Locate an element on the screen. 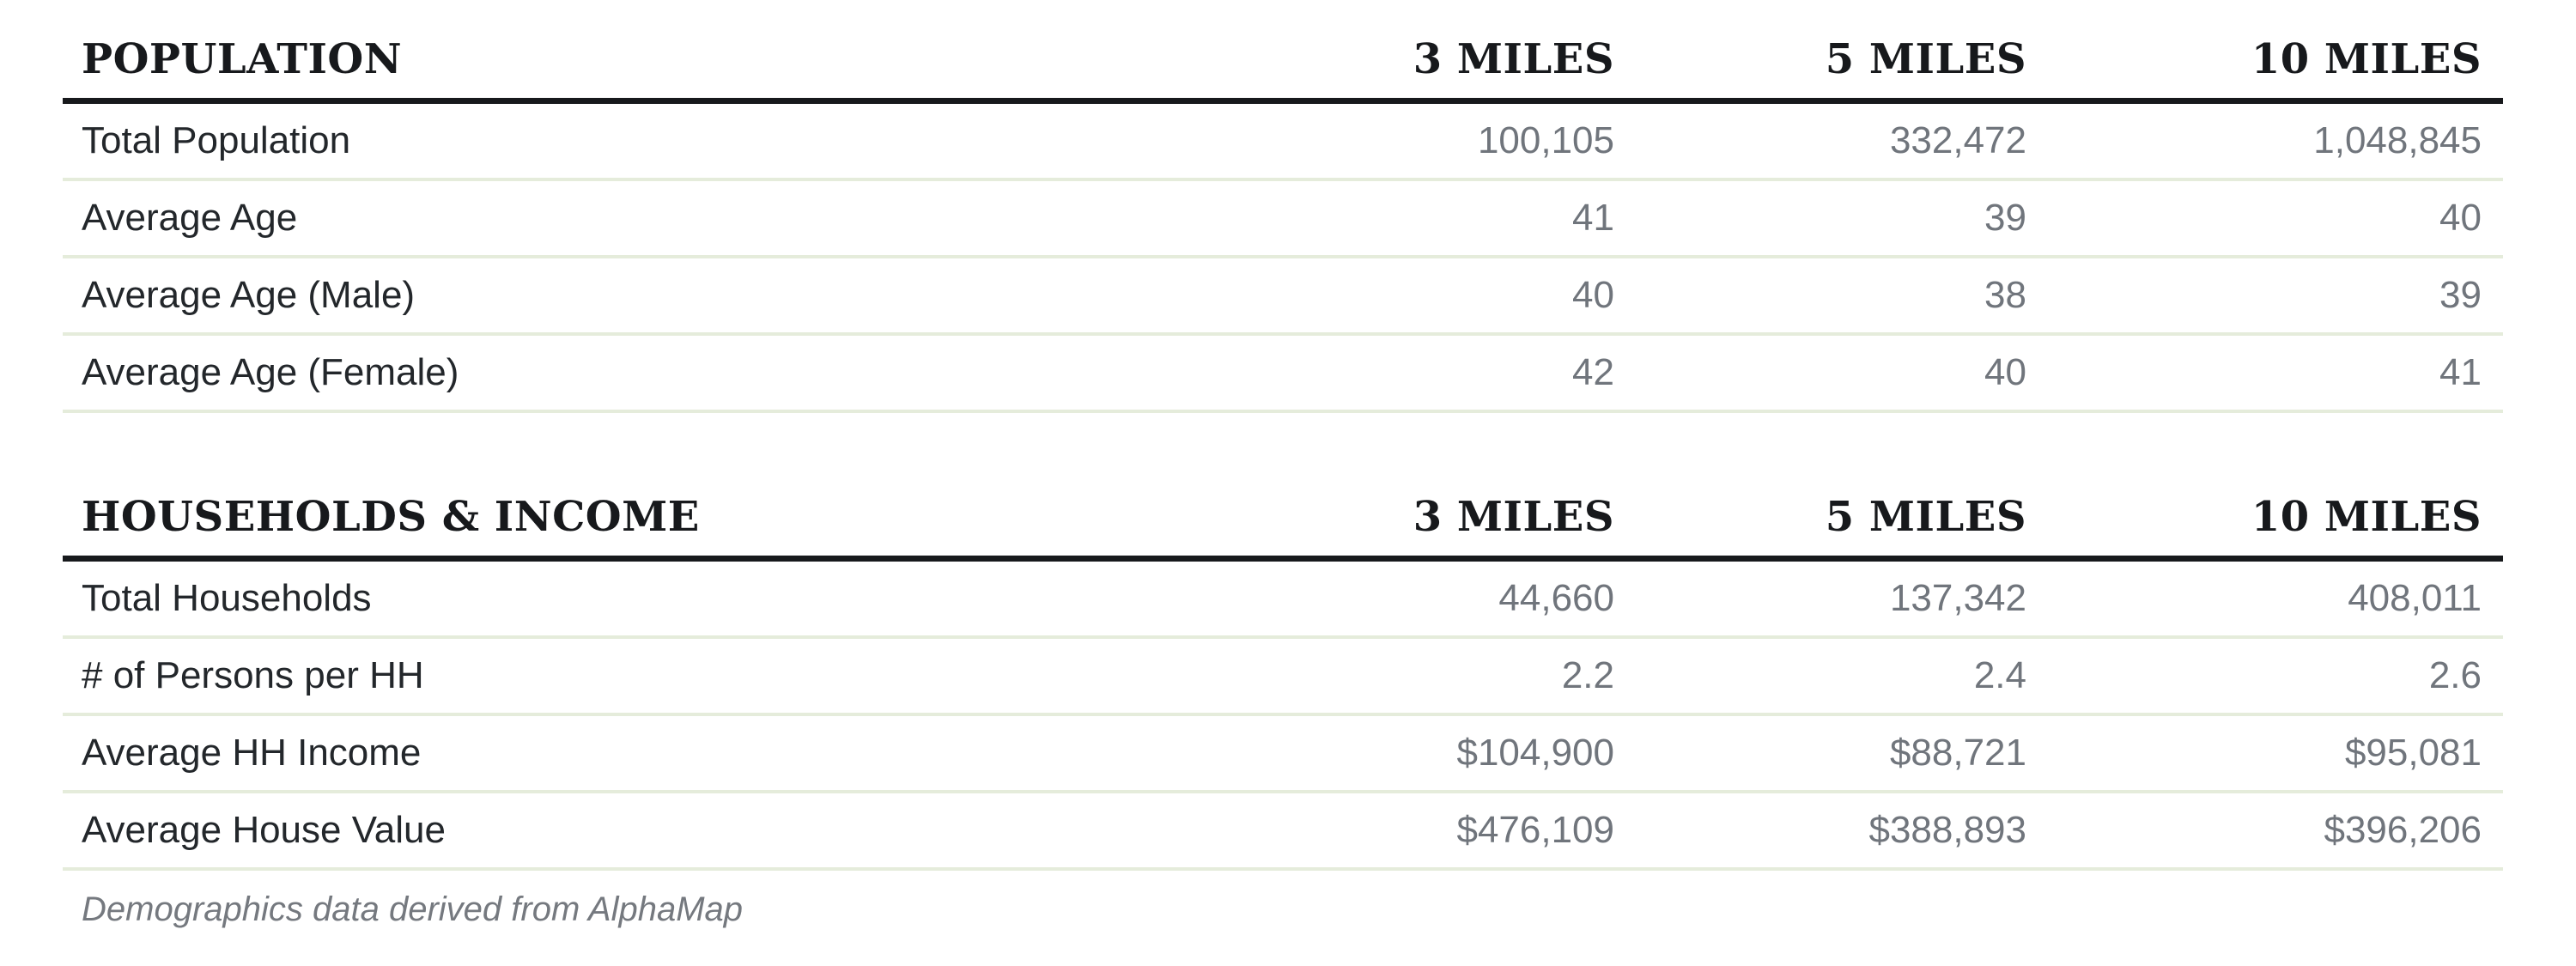 This screenshot has width=2576, height=966. cell-value: $388,893 is located at coordinates (1842, 832).